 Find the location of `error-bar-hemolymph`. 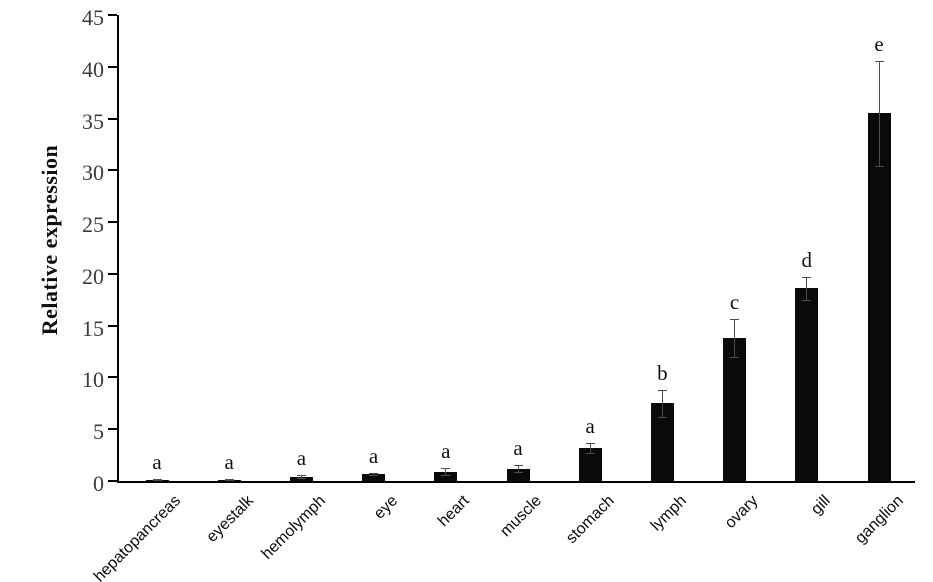

error-bar-hemolymph is located at coordinates (301, 477).